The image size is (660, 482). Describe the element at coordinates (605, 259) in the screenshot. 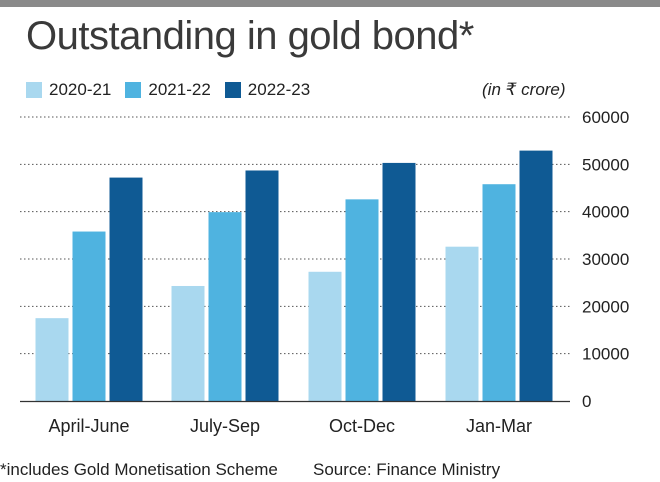

I see `y-tick-label: 30000` at that location.